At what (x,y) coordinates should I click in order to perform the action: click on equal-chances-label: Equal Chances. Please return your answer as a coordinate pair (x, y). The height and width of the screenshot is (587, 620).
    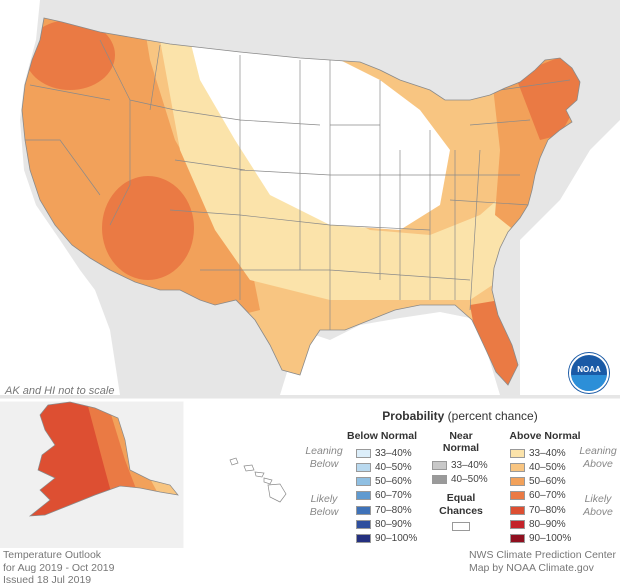
    Looking at the image, I should click on (461, 504).